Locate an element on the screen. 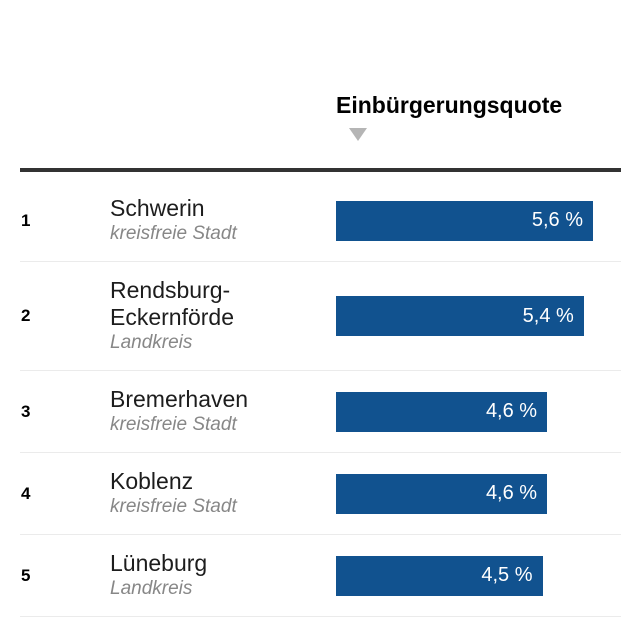  rank-cell: 2 is located at coordinates (26, 315).